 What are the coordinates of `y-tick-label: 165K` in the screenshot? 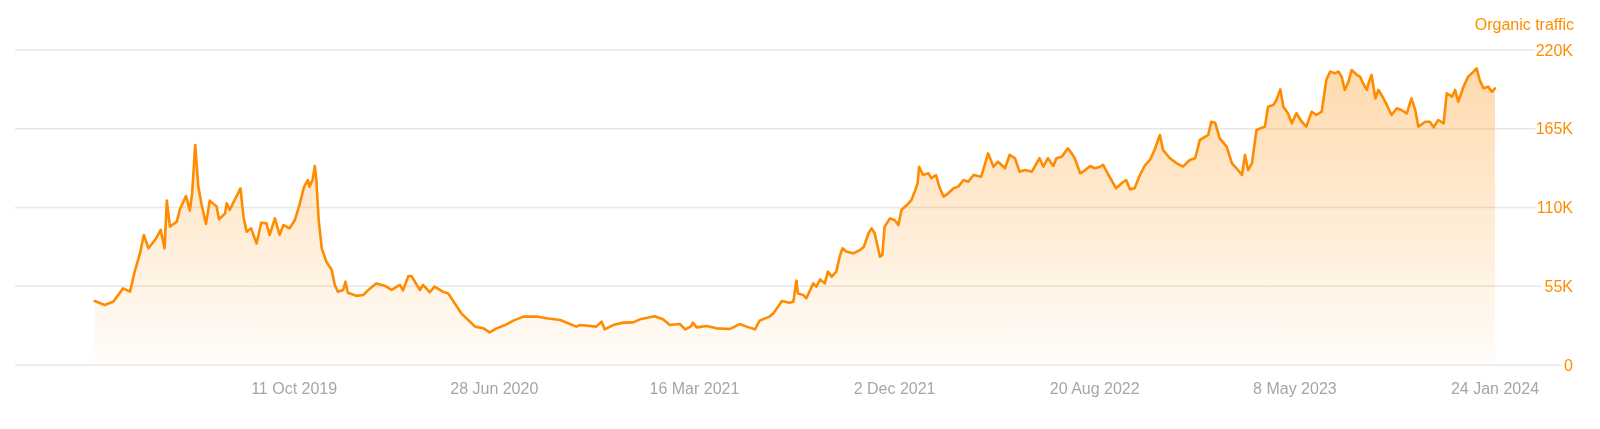 It's located at (1554, 129).